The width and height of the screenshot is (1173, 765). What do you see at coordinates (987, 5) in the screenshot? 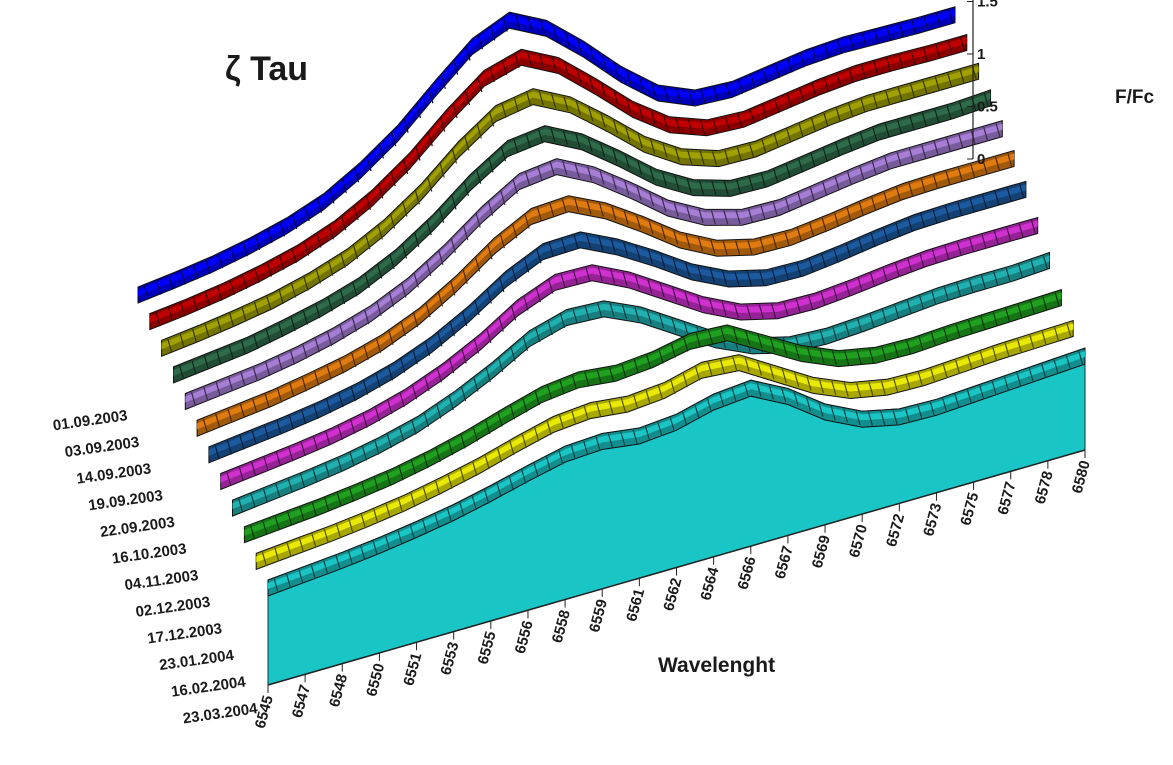
I see `z-tick-label: 1.5` at bounding box center [987, 5].